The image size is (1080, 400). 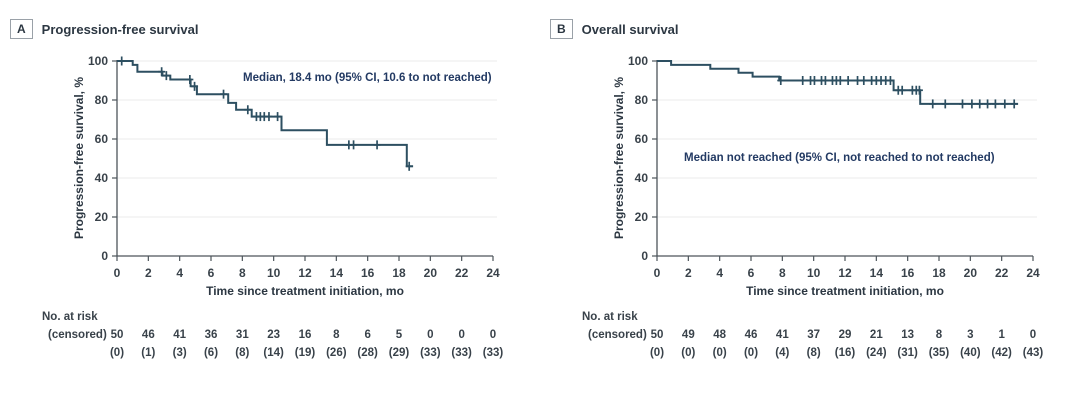 What do you see at coordinates (117, 273) in the screenshot?
I see `x-tick-label: 0` at bounding box center [117, 273].